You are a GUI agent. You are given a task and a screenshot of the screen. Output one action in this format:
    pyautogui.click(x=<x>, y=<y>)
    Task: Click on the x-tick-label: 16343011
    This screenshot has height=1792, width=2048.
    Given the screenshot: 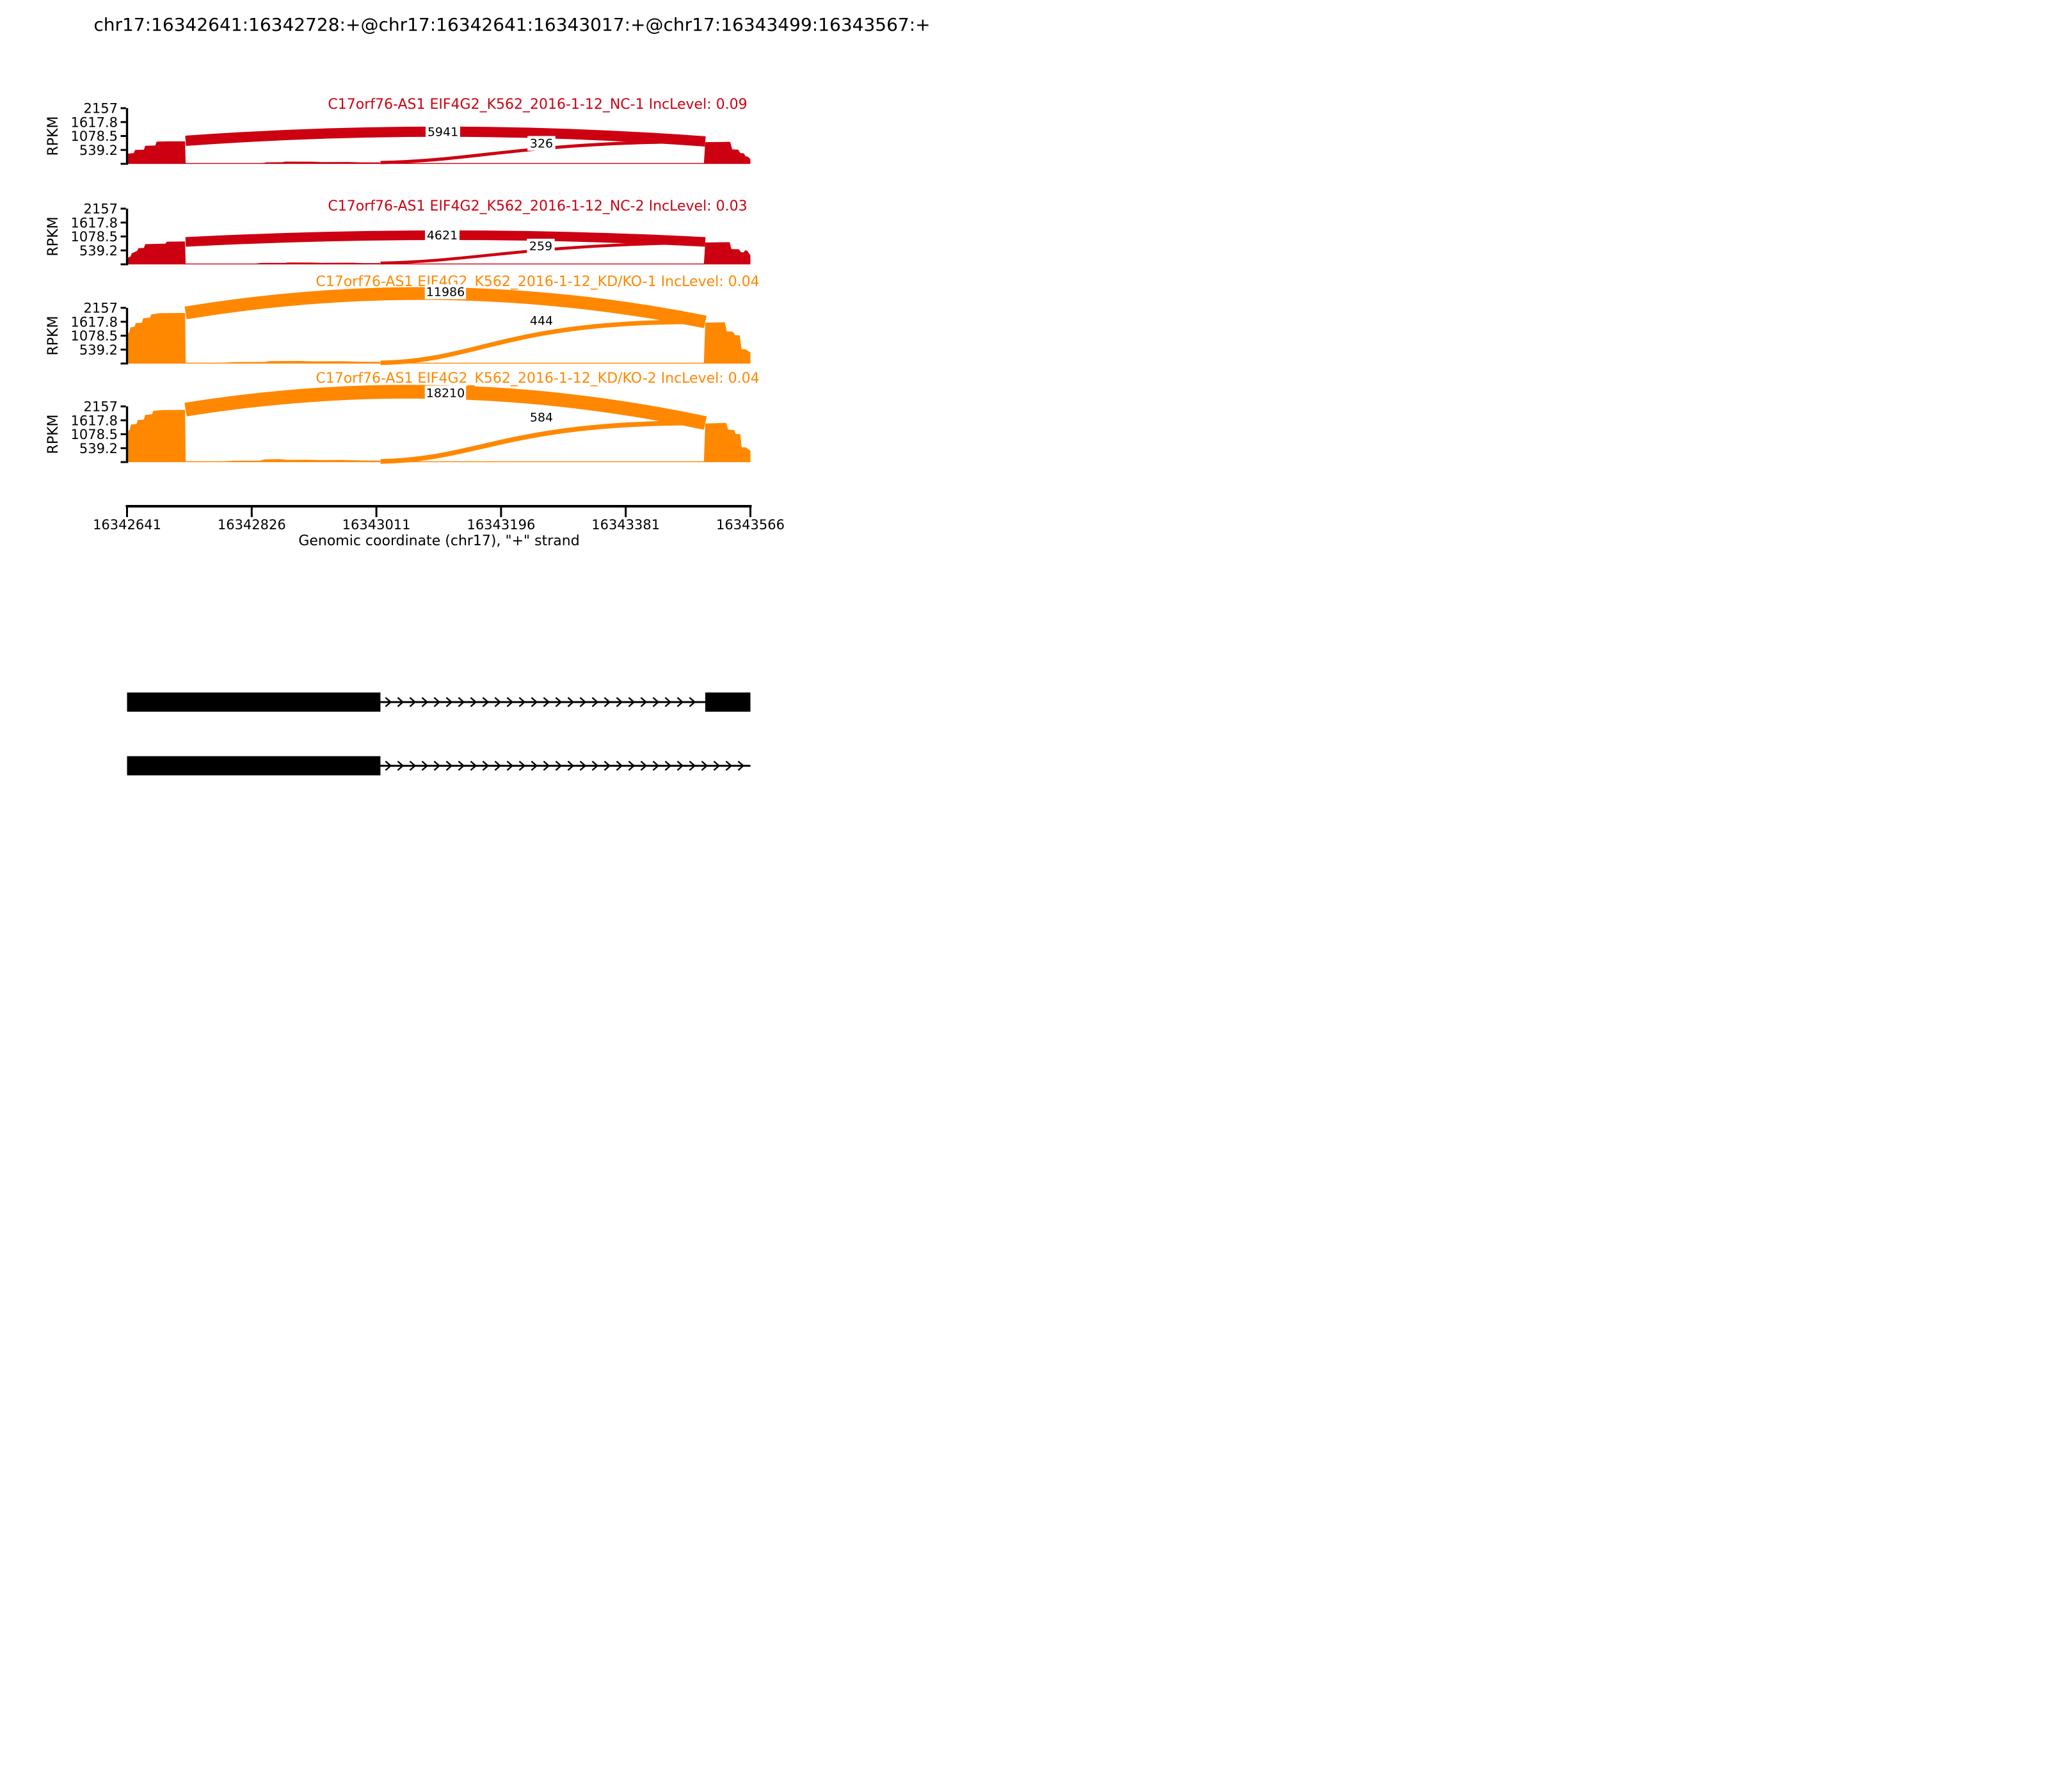 What is the action you would take?
    pyautogui.click(x=376, y=524)
    